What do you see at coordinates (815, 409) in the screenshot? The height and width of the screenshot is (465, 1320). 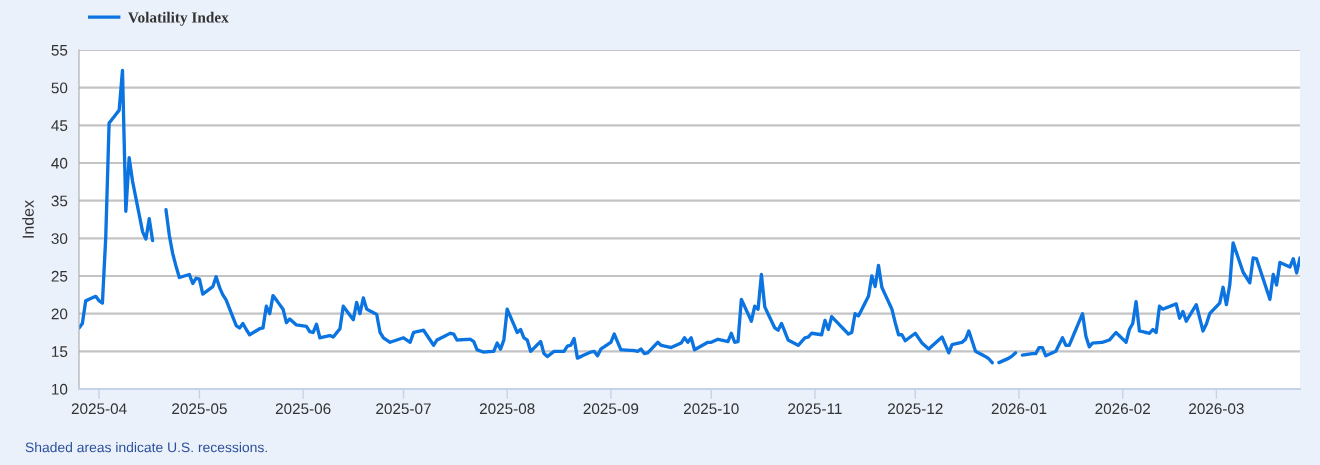 I see `x-tick-label: 2025-11` at bounding box center [815, 409].